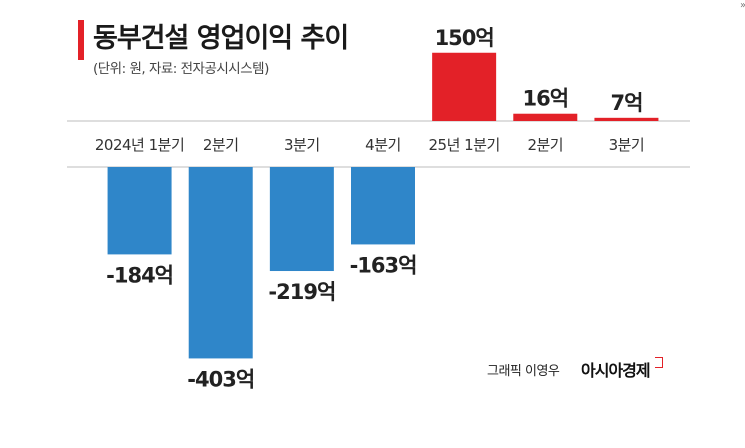 The width and height of the screenshot is (745, 448). I want to click on data-label: -219억, so click(301, 292).